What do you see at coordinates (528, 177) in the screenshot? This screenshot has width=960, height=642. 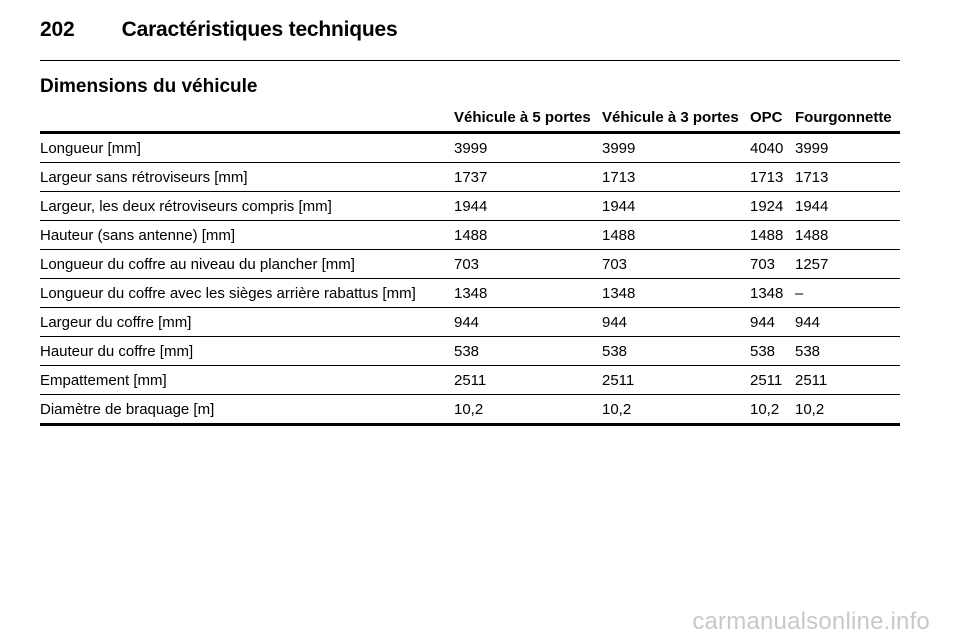 I see `cell-value: 1737` at bounding box center [528, 177].